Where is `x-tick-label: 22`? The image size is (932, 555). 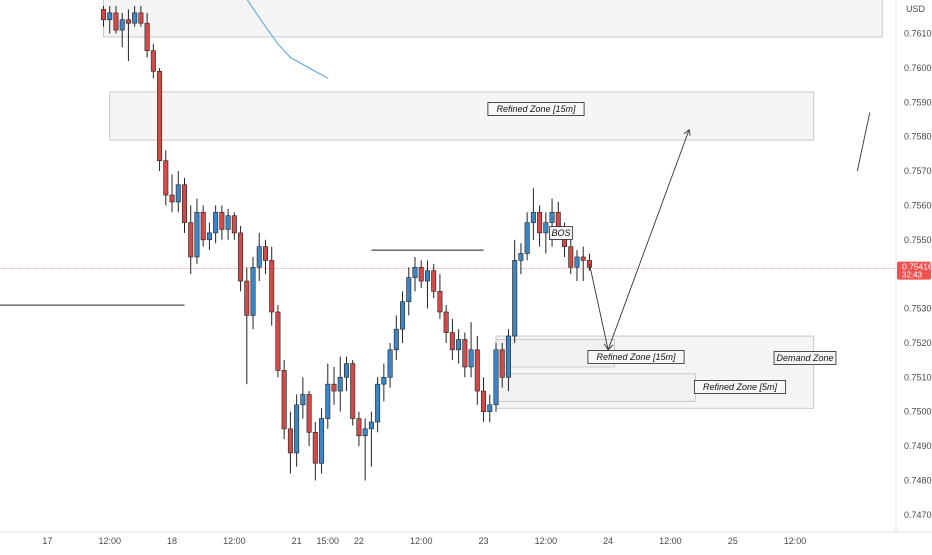
x-tick-label: 22 is located at coordinates (359, 541).